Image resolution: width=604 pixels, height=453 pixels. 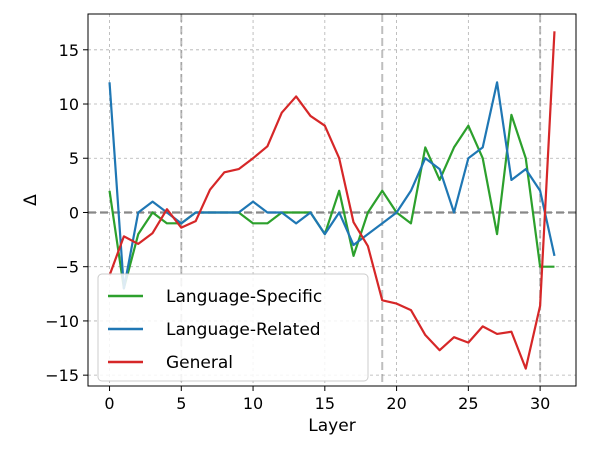 I want to click on x-tick-label: 25, so click(x=468, y=403).